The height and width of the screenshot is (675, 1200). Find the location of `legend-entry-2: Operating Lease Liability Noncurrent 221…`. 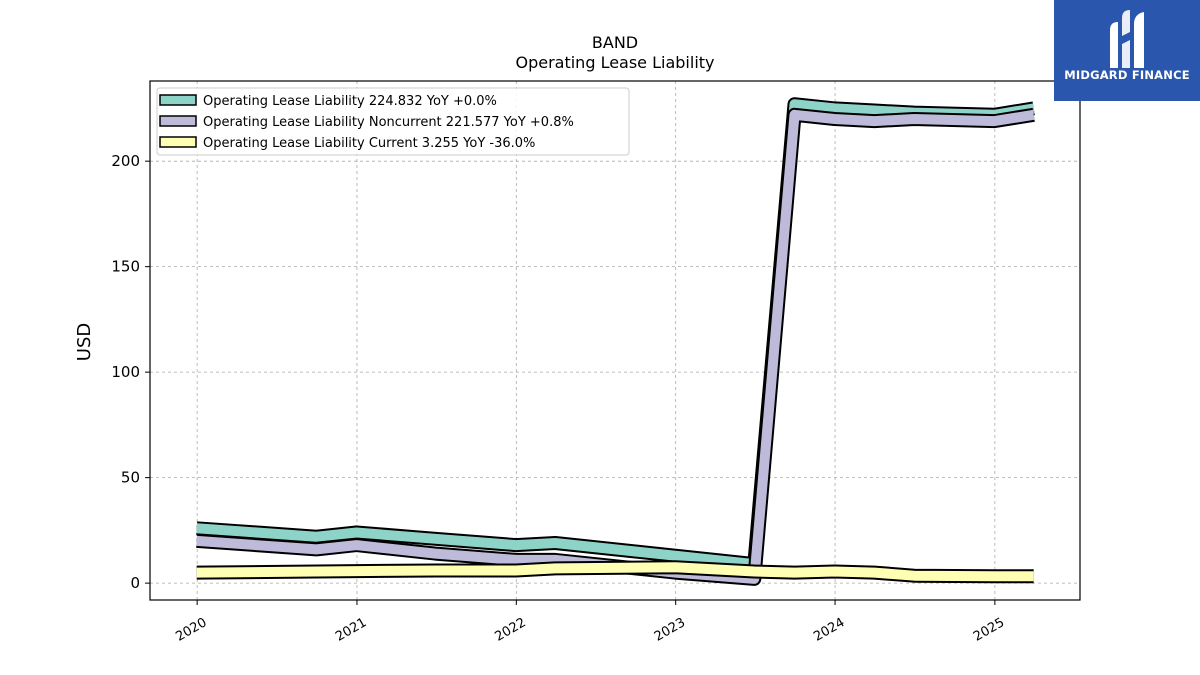

legend-entry-2: Operating Lease Liability Noncurrent 221… is located at coordinates (388, 122).